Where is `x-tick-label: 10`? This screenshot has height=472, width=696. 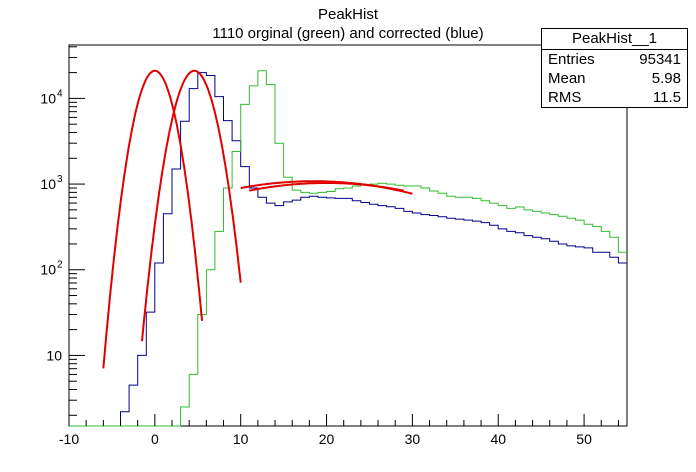 x-tick-label: 10 is located at coordinates (241, 439).